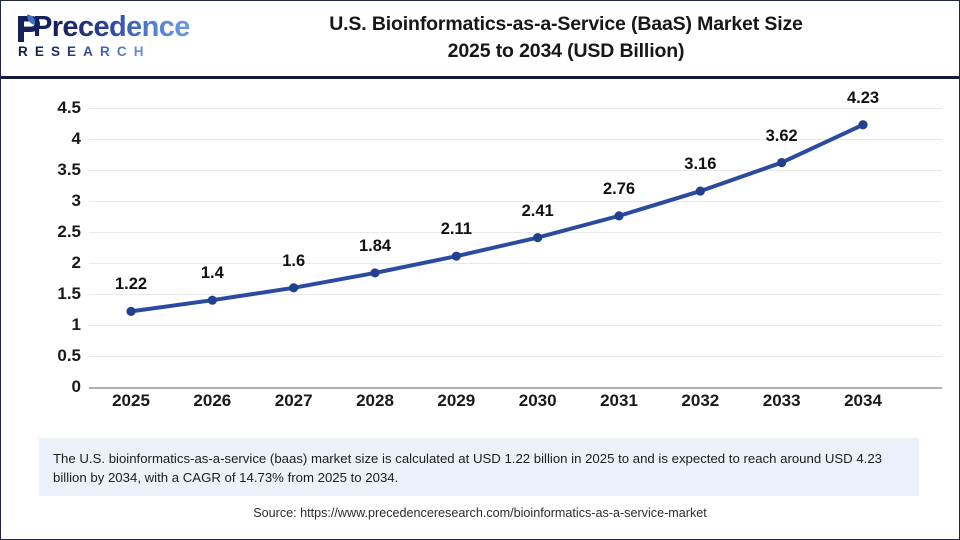  What do you see at coordinates (863, 400) in the screenshot?
I see `x-axis-tick-label: 2034` at bounding box center [863, 400].